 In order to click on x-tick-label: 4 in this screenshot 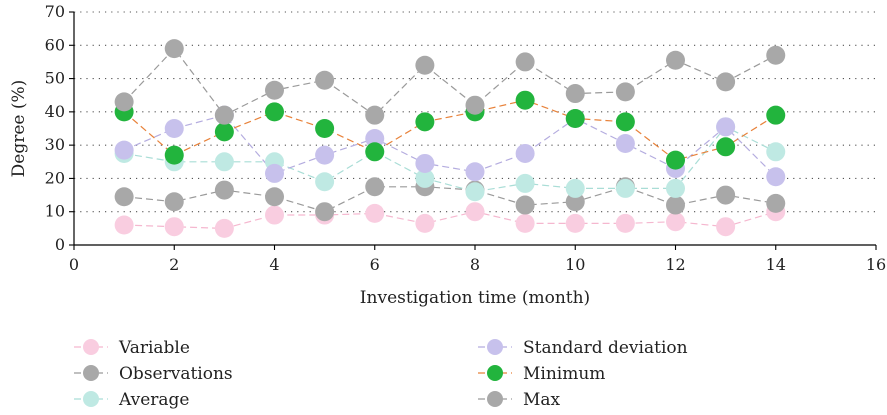, I will do `click(274, 264)`.